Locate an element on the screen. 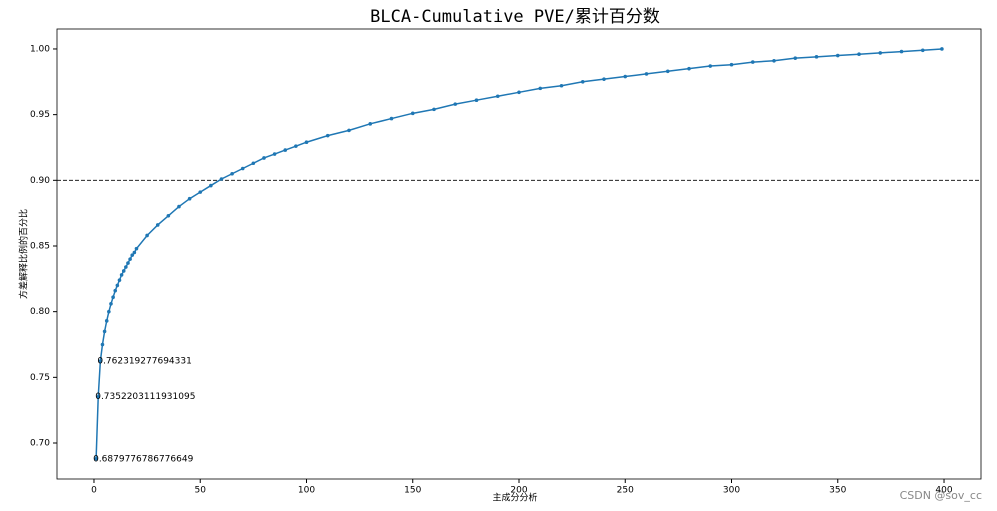 This screenshot has height=511, width=997. y-axis-label: 方差解释比例的百分比 is located at coordinates (24, 254).